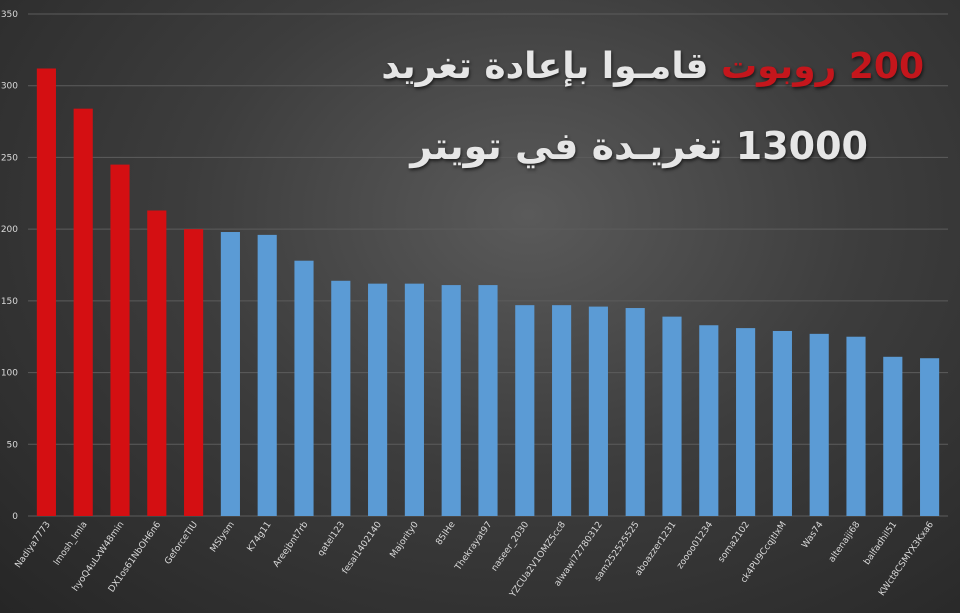 The height and width of the screenshot is (613, 960). Describe the element at coordinates (844, 542) in the screenshot. I see `x-tick-label: altenaiji68` at that location.